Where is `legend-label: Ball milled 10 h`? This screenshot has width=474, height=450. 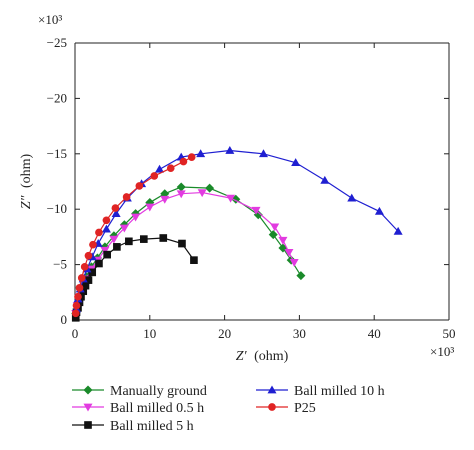 legend-label: Ball milled 10 h is located at coordinates (339, 391).